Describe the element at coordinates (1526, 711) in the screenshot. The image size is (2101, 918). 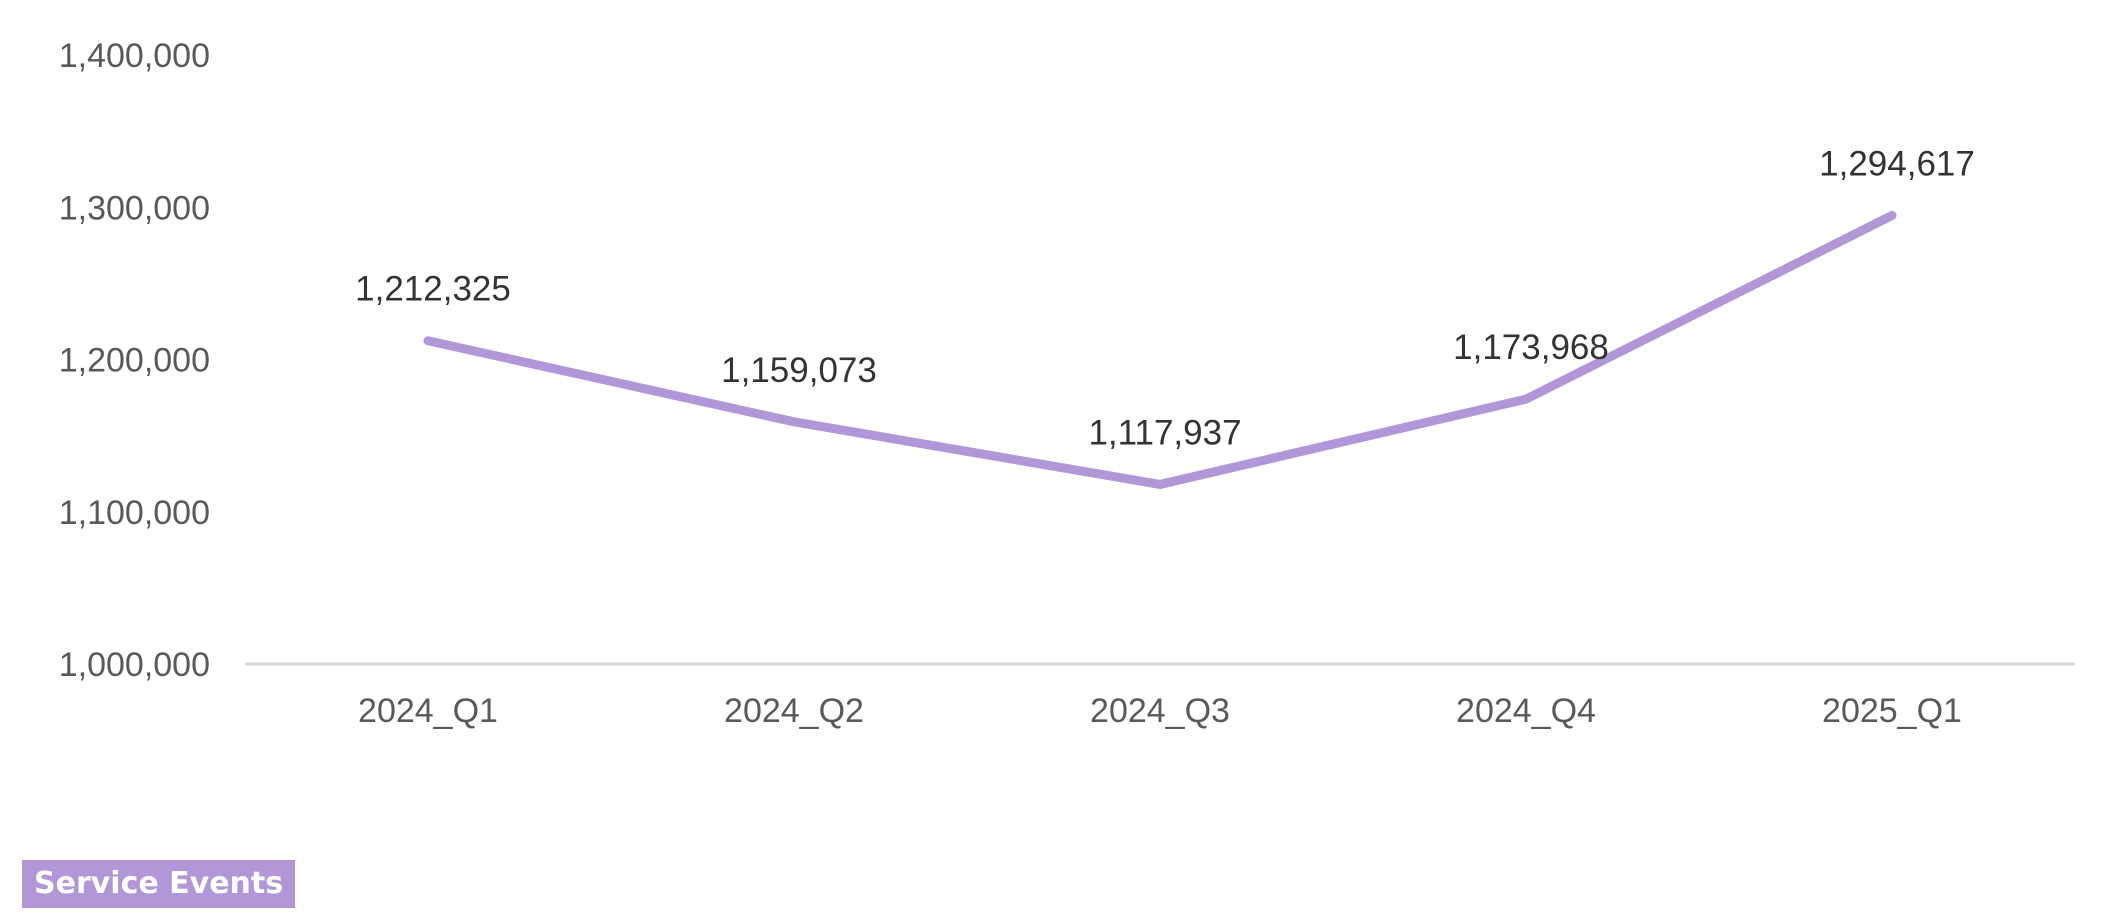
I see `x-tick-label: 2024_Q4` at that location.